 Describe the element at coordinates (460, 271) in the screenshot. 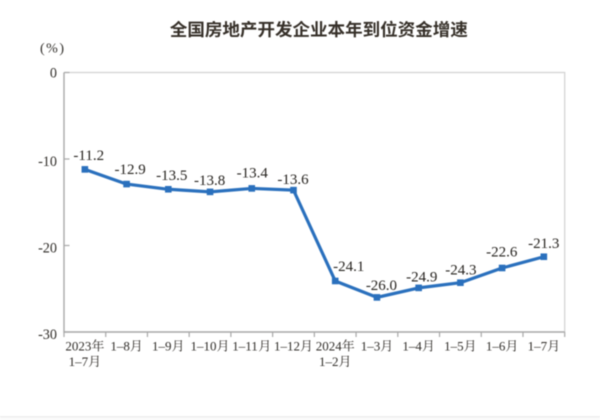

I see `svg-text: -24.3` at that location.